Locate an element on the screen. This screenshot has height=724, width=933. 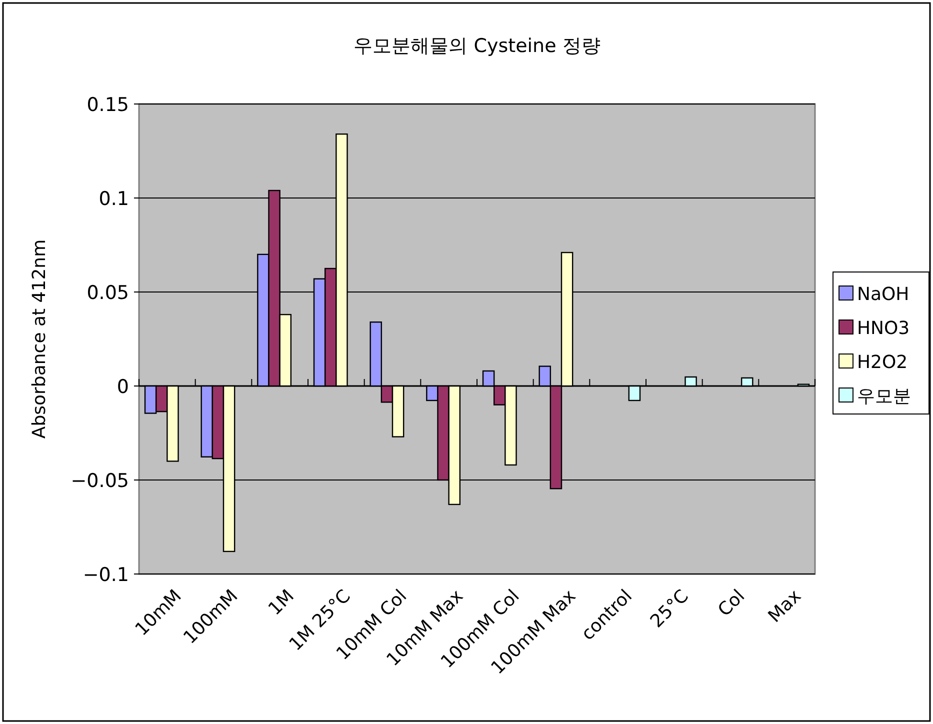
y-tick-label: 0.1 is located at coordinates (113, 199).